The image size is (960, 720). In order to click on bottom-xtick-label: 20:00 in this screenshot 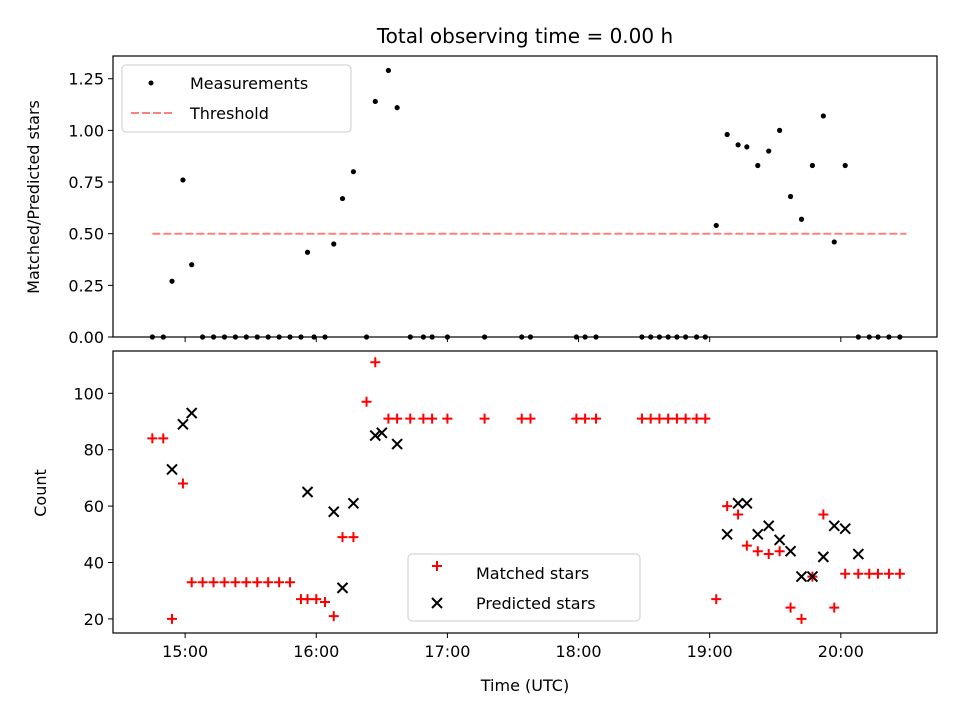, I will do `click(841, 651)`.